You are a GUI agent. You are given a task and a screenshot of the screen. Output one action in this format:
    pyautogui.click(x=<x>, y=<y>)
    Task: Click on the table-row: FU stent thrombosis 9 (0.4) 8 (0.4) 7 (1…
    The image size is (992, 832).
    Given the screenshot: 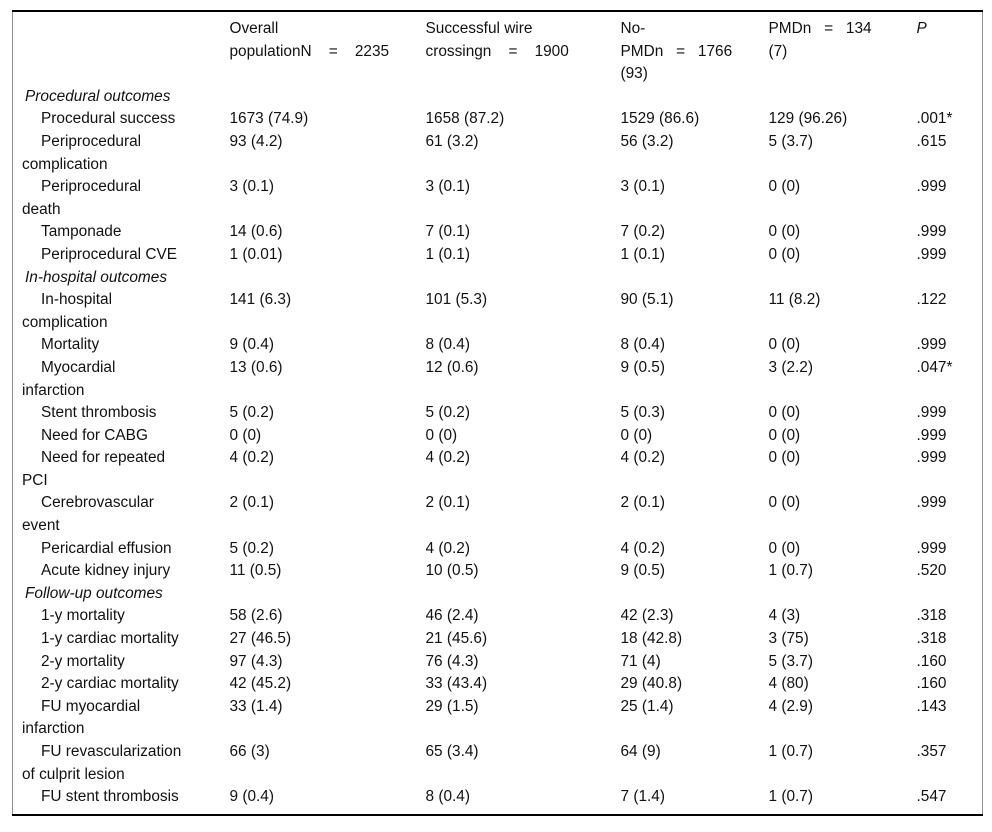 What is the action you would take?
    pyautogui.click(x=498, y=800)
    